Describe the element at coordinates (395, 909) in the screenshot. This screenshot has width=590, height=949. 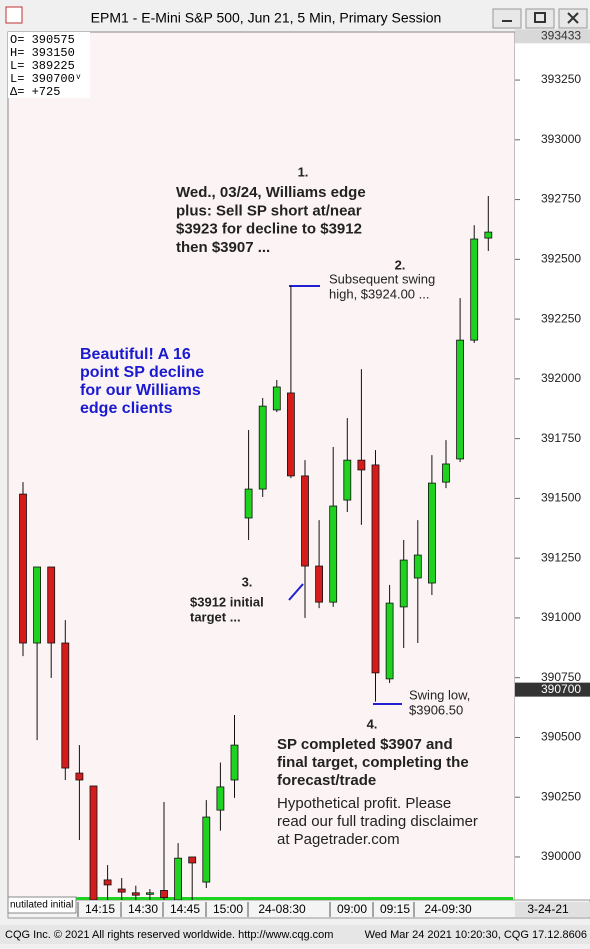
I see `x-tick-label: 09:15` at that location.